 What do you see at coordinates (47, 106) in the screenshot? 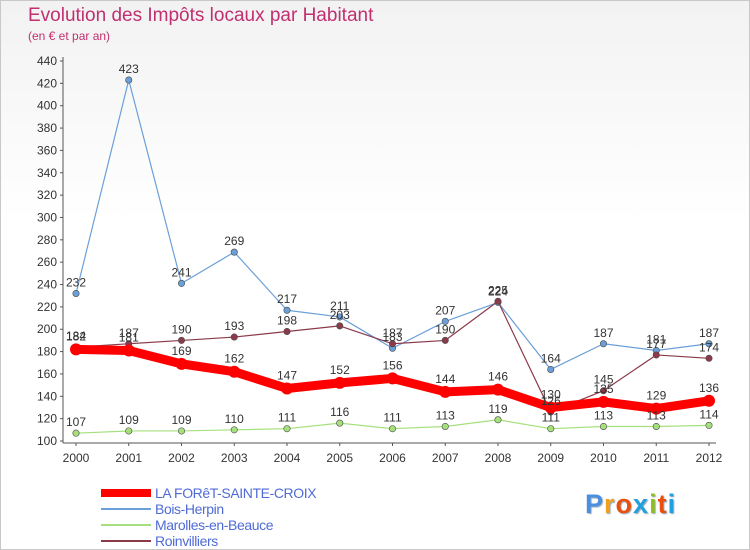
I see `y-tick-label: 400` at bounding box center [47, 106].